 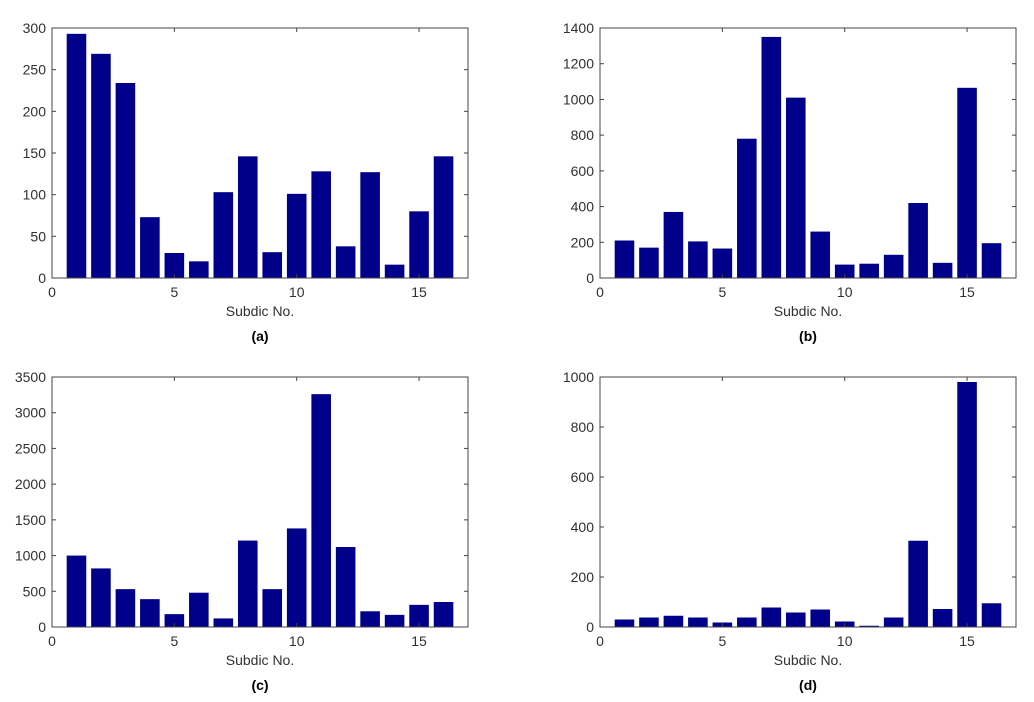 What do you see at coordinates (583, 135) in the screenshot?
I see `y-tick-label: 800` at bounding box center [583, 135].